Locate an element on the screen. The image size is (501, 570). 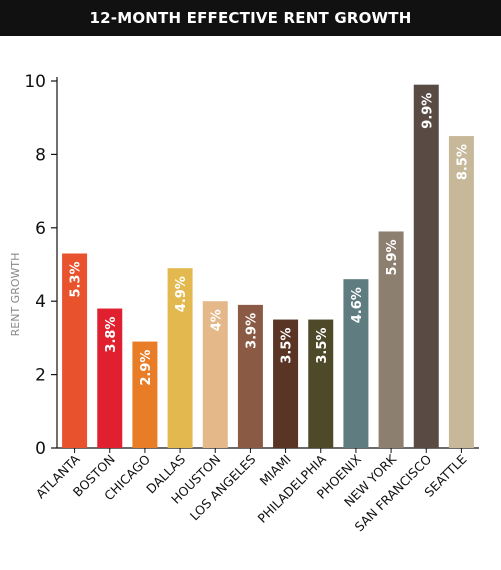
bar-value-label: 8.5% is located at coordinates (462, 162).